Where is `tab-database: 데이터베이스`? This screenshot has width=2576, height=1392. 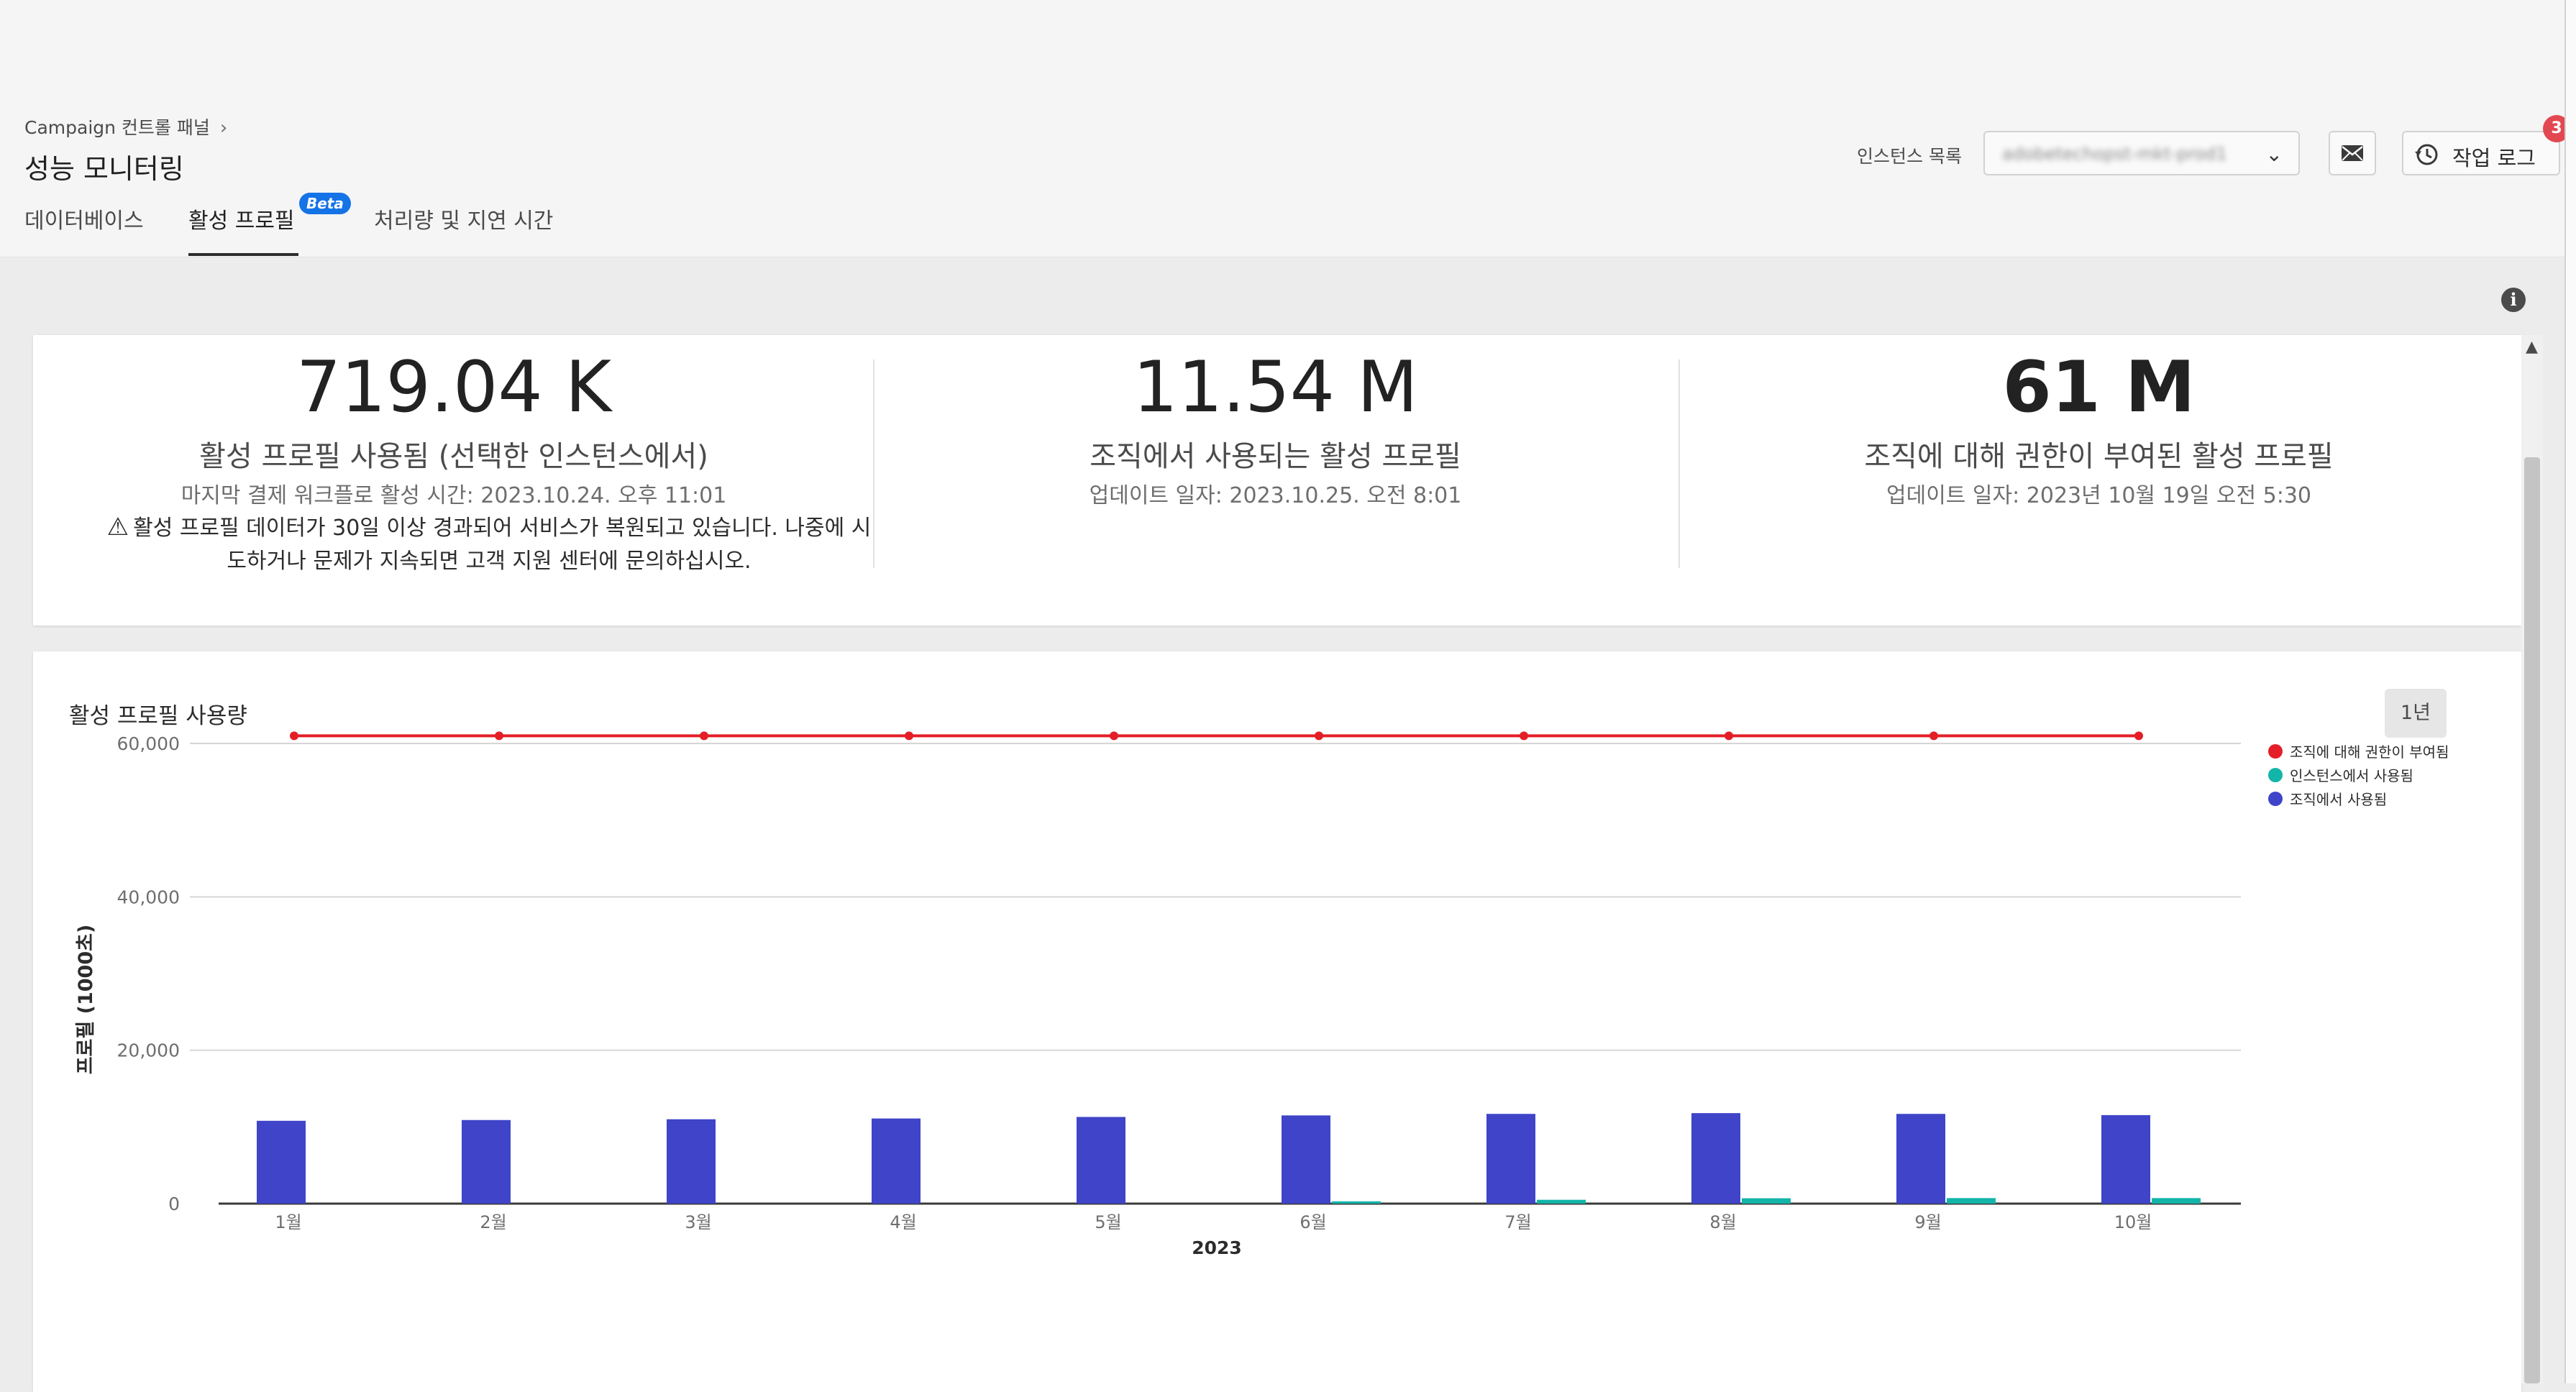
tab-database: 데이터베이스 is located at coordinates (84, 221).